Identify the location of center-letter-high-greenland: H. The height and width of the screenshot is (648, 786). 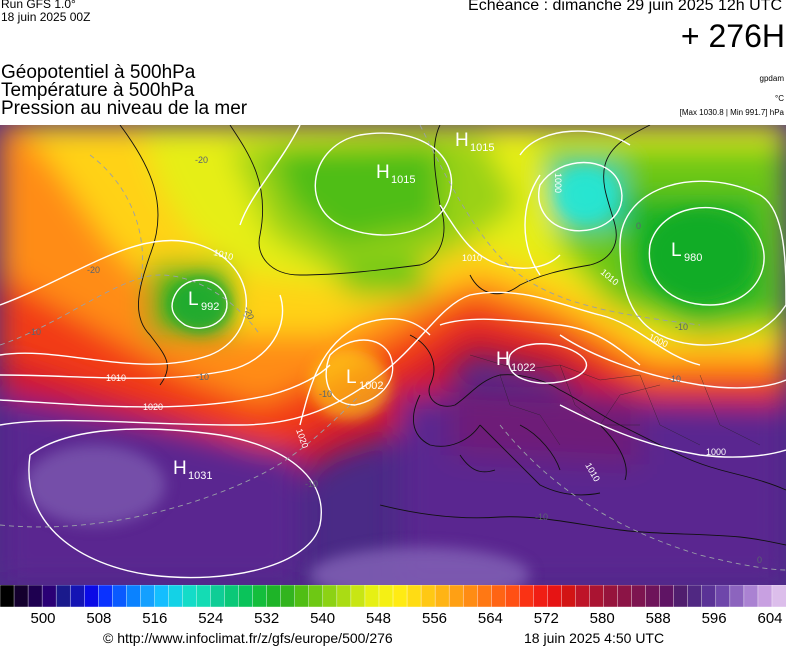
(383, 172).